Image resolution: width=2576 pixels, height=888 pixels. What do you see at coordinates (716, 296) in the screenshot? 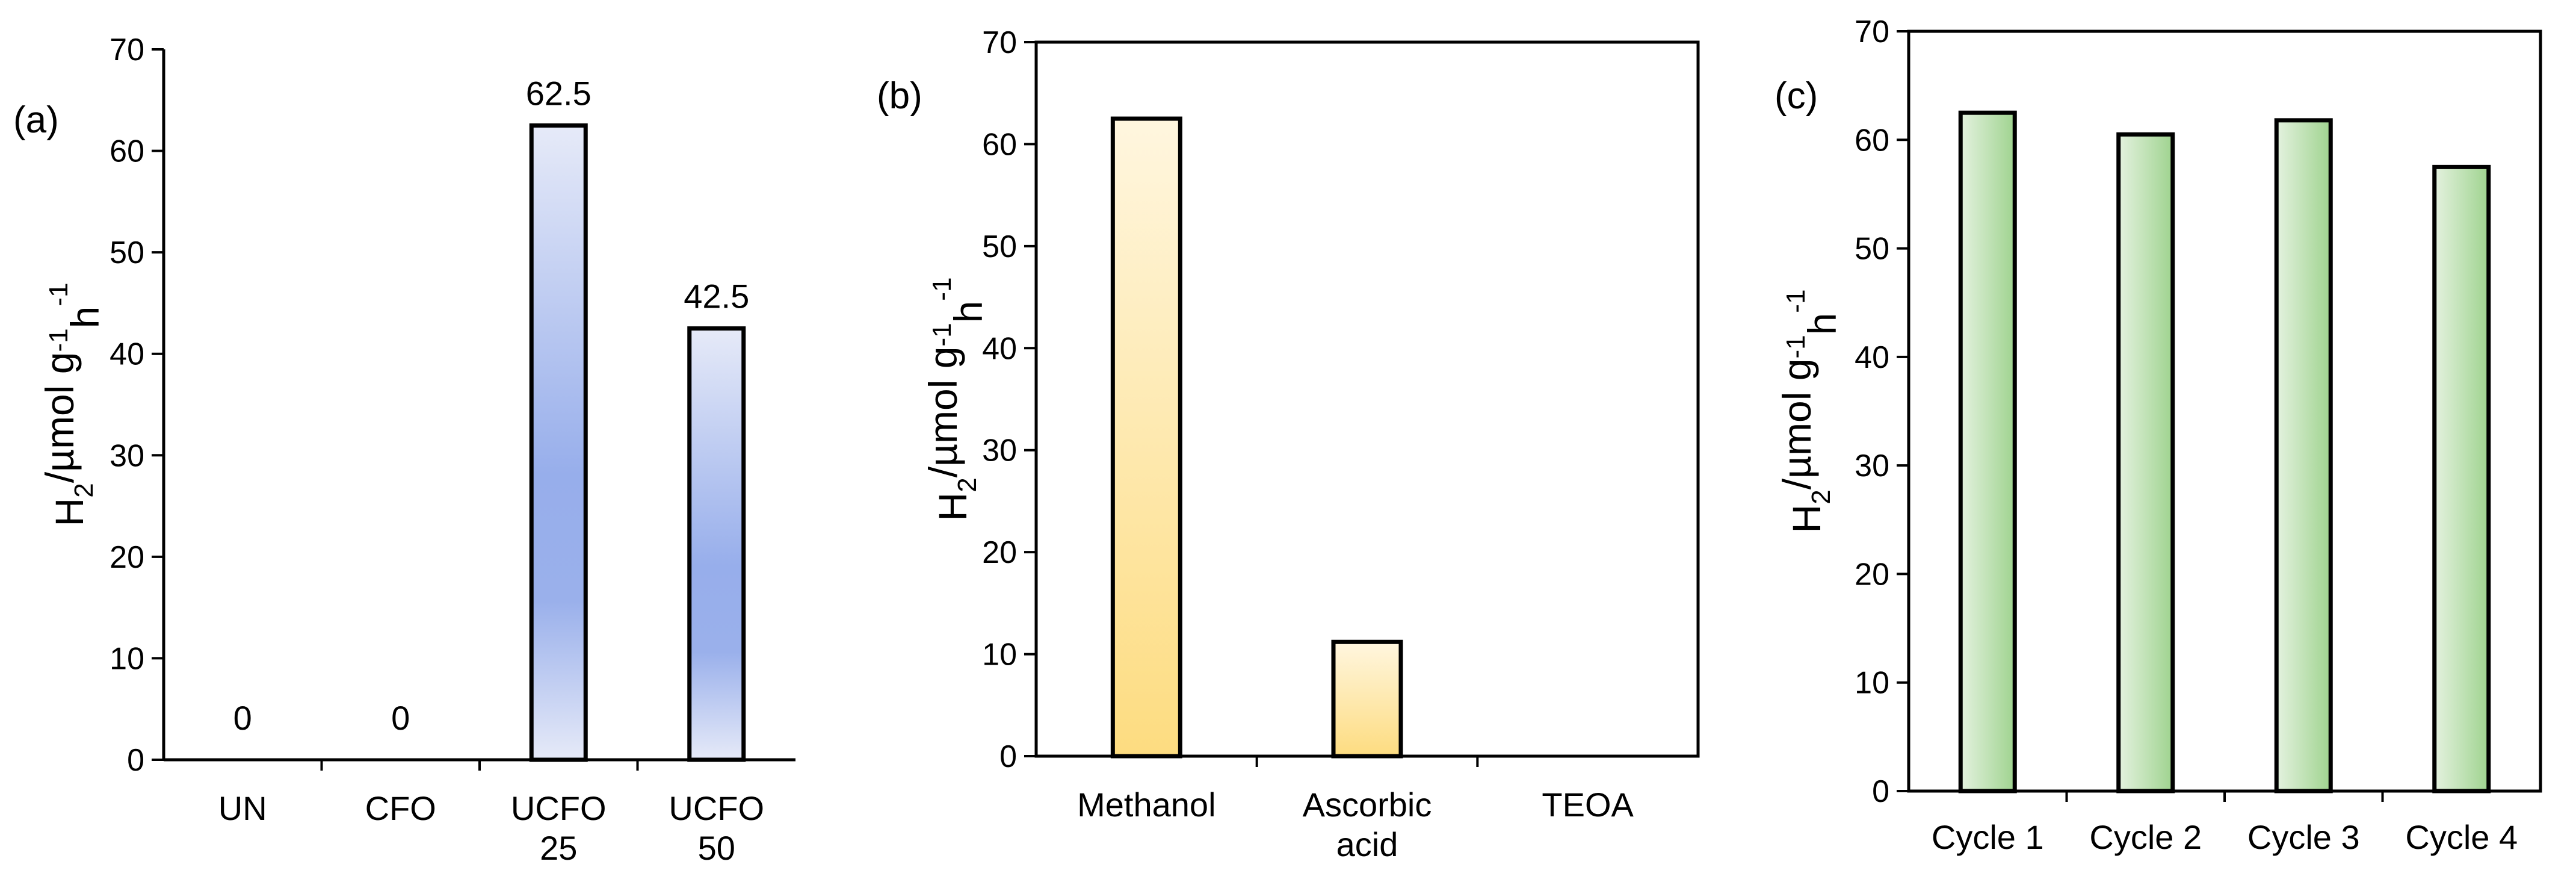
I see `data-label: 42.5` at bounding box center [716, 296].